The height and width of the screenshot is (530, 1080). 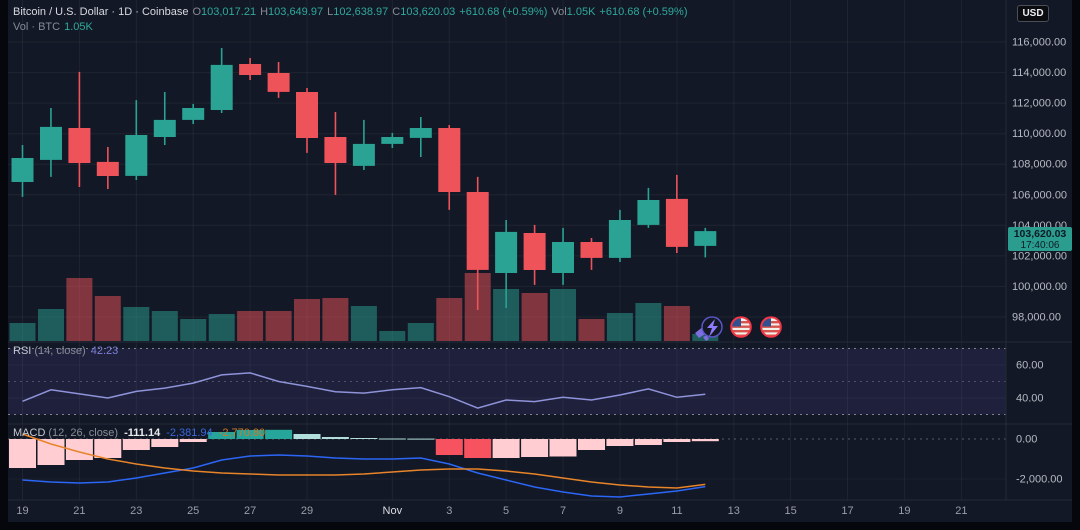 I want to click on rsi-band, so click(x=507, y=381).